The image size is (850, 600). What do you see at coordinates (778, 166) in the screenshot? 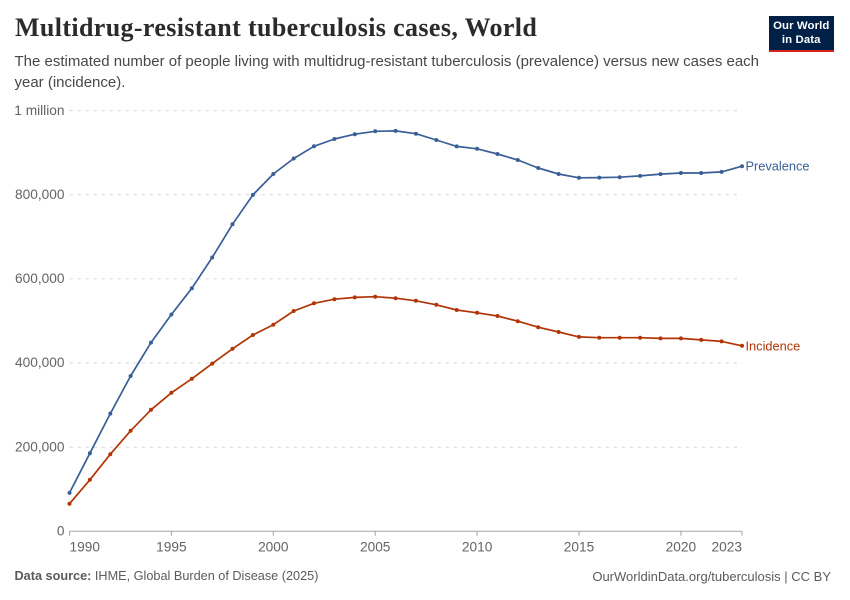
I see `svg-text: Prevalence` at bounding box center [778, 166].